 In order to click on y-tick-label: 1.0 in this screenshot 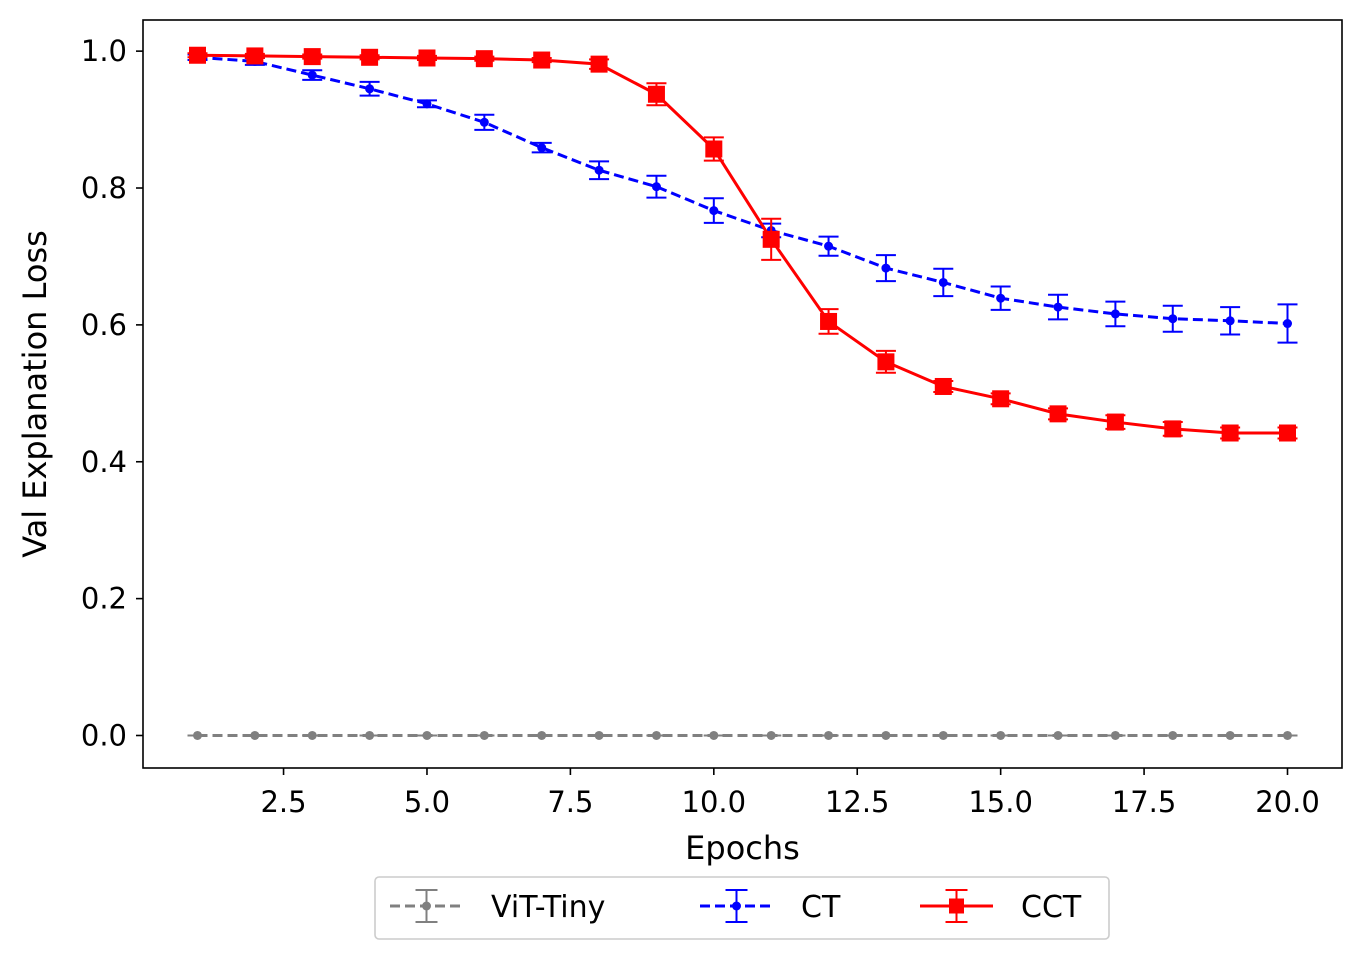, I will do `click(104, 51)`.